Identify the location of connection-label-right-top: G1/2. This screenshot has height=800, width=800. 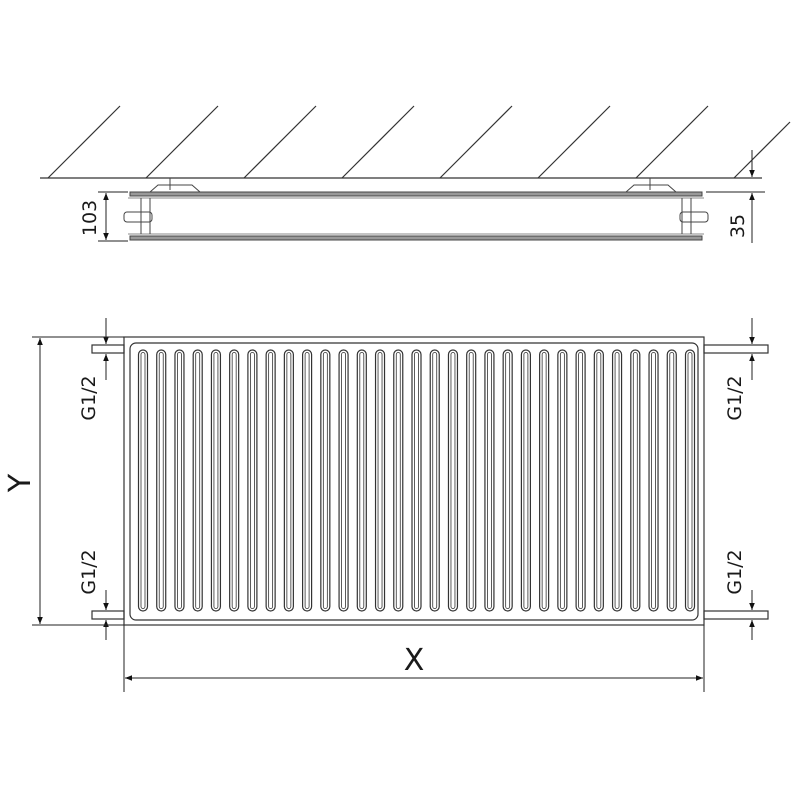
(735, 397).